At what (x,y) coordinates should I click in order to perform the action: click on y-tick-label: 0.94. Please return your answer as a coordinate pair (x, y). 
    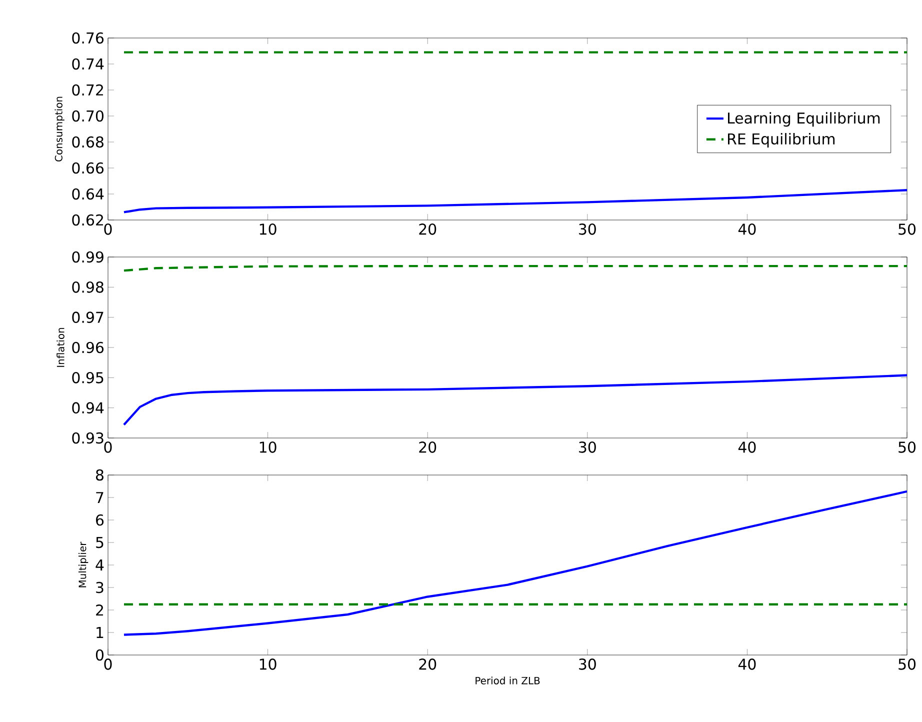
    Looking at the image, I should click on (88, 408).